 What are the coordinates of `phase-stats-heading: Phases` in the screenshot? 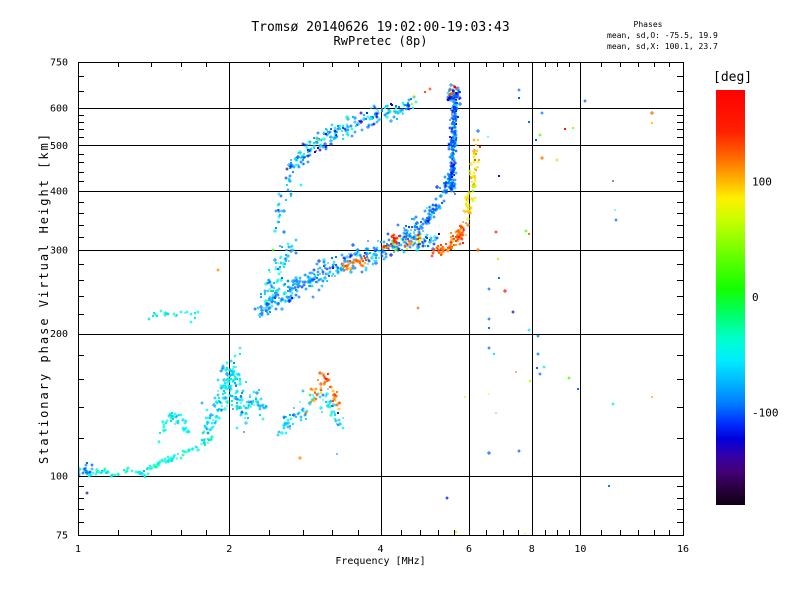 It's located at (648, 24).